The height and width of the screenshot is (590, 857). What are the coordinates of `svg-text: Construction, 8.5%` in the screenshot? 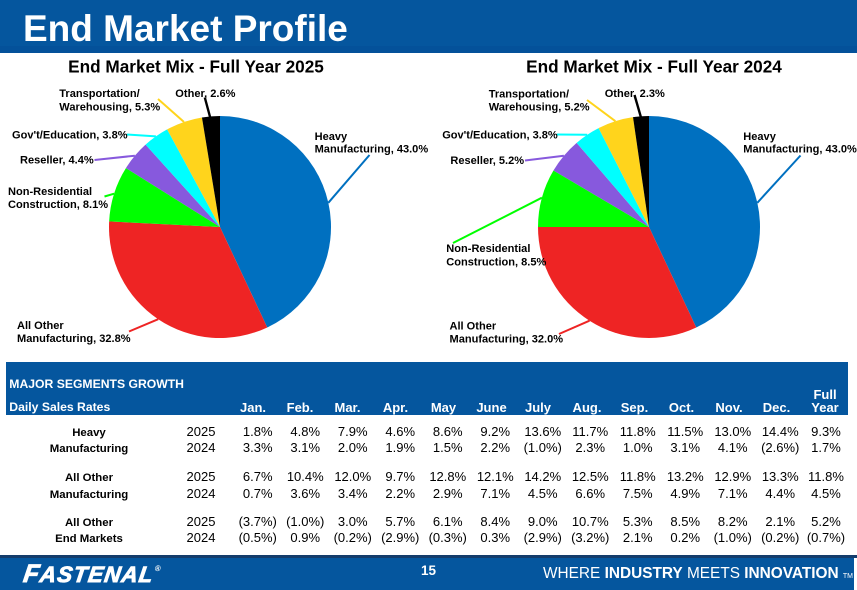 It's located at (496, 262).